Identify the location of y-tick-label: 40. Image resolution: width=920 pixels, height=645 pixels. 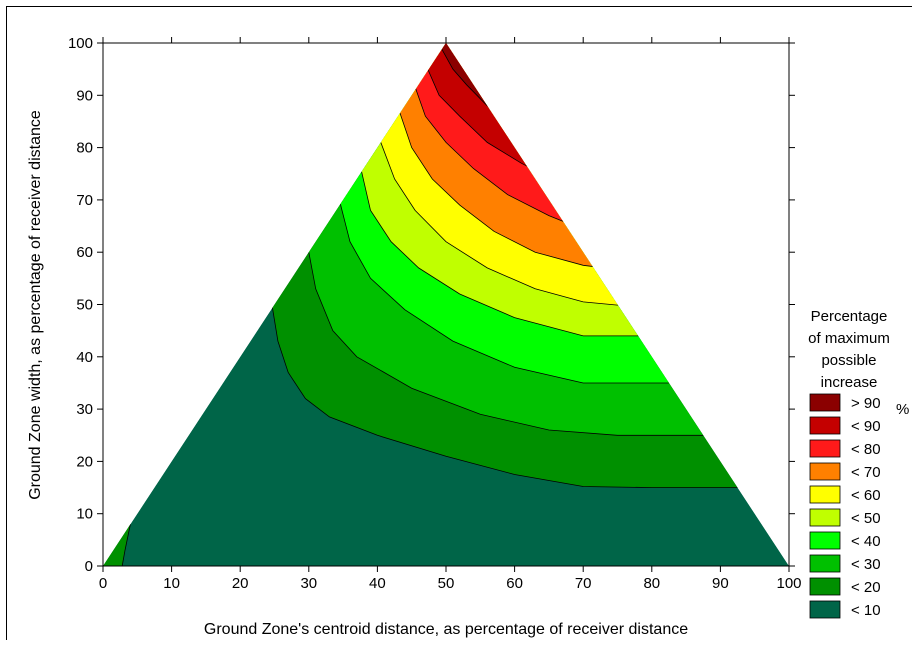
(84, 357).